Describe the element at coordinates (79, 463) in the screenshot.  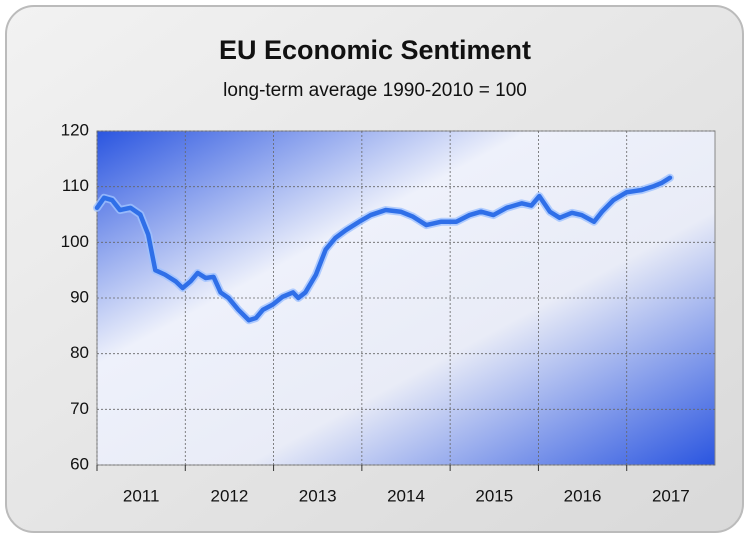
I see `y-tick-label: 60` at that location.